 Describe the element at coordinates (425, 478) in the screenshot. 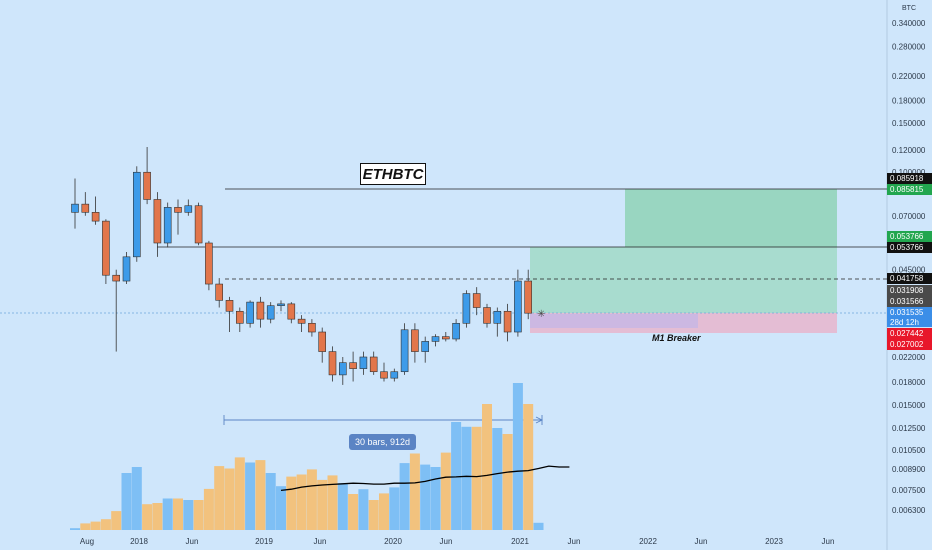

I see `volume-moving-average` at that location.